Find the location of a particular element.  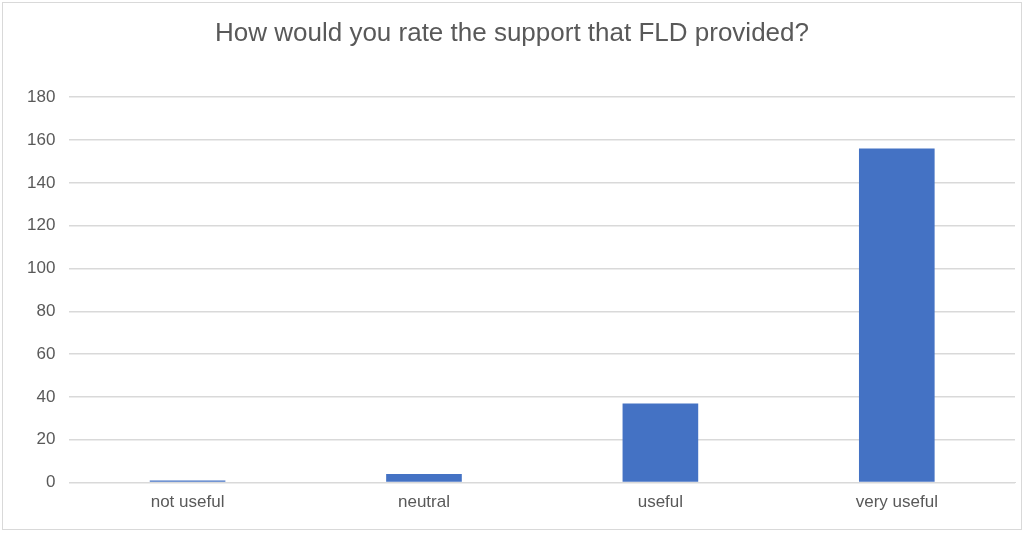

y-tick-label: 180 is located at coordinates (41, 96).